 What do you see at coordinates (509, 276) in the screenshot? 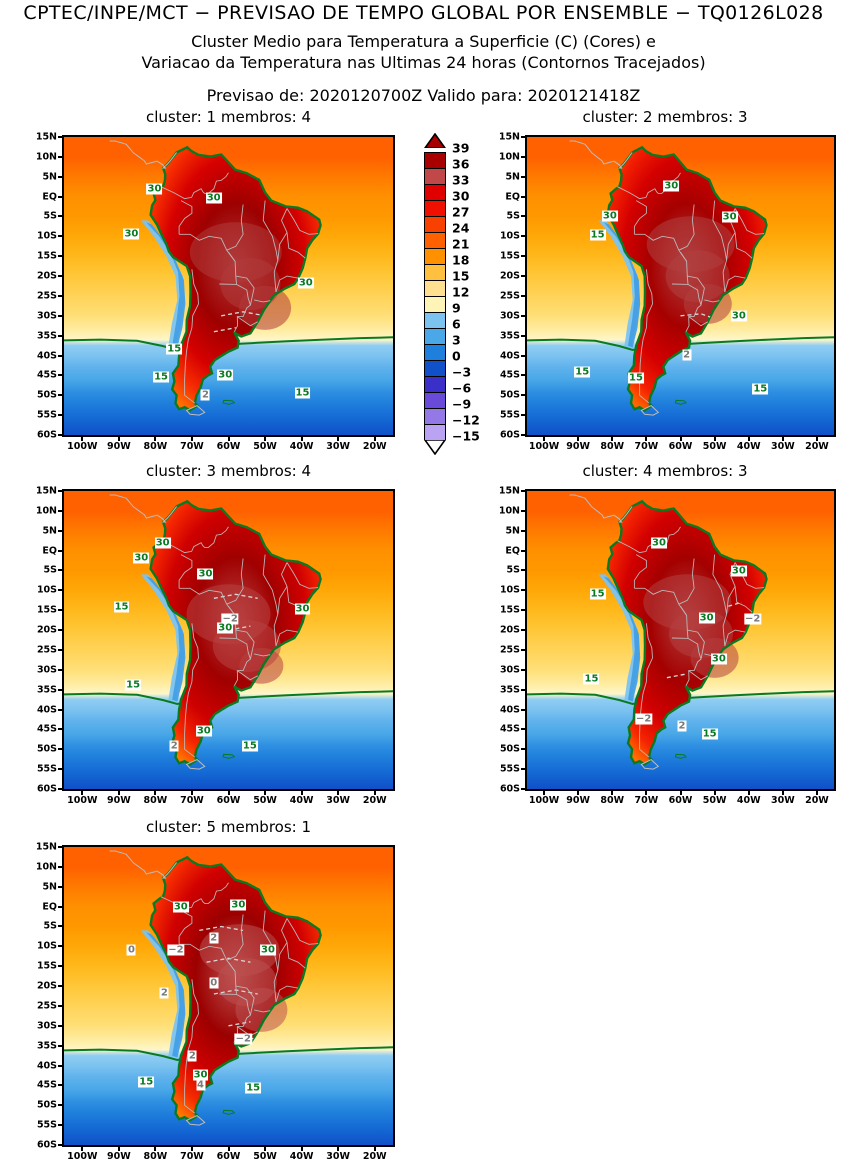
I see `y-axis-label: 20S` at bounding box center [509, 276].